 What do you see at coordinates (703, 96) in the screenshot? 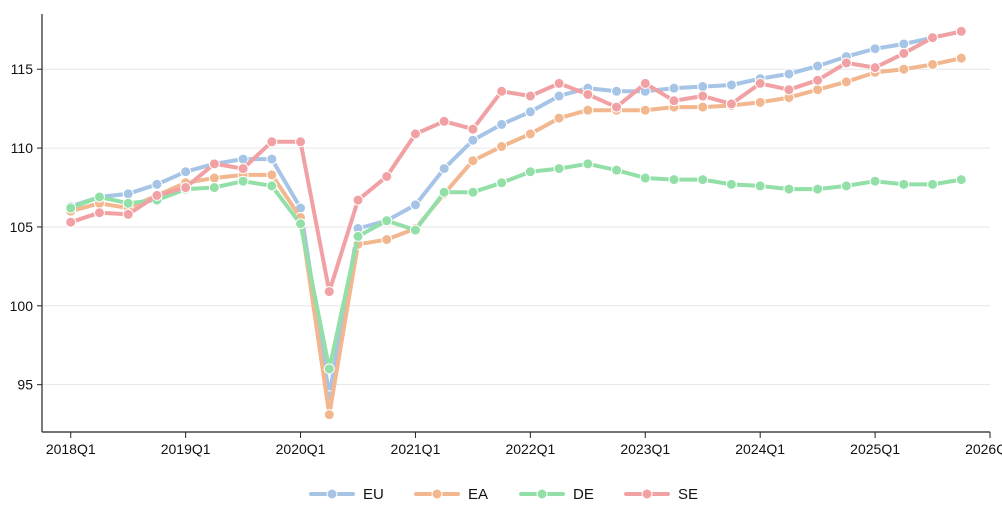
I see `data-point-se-2023Q3` at bounding box center [703, 96].